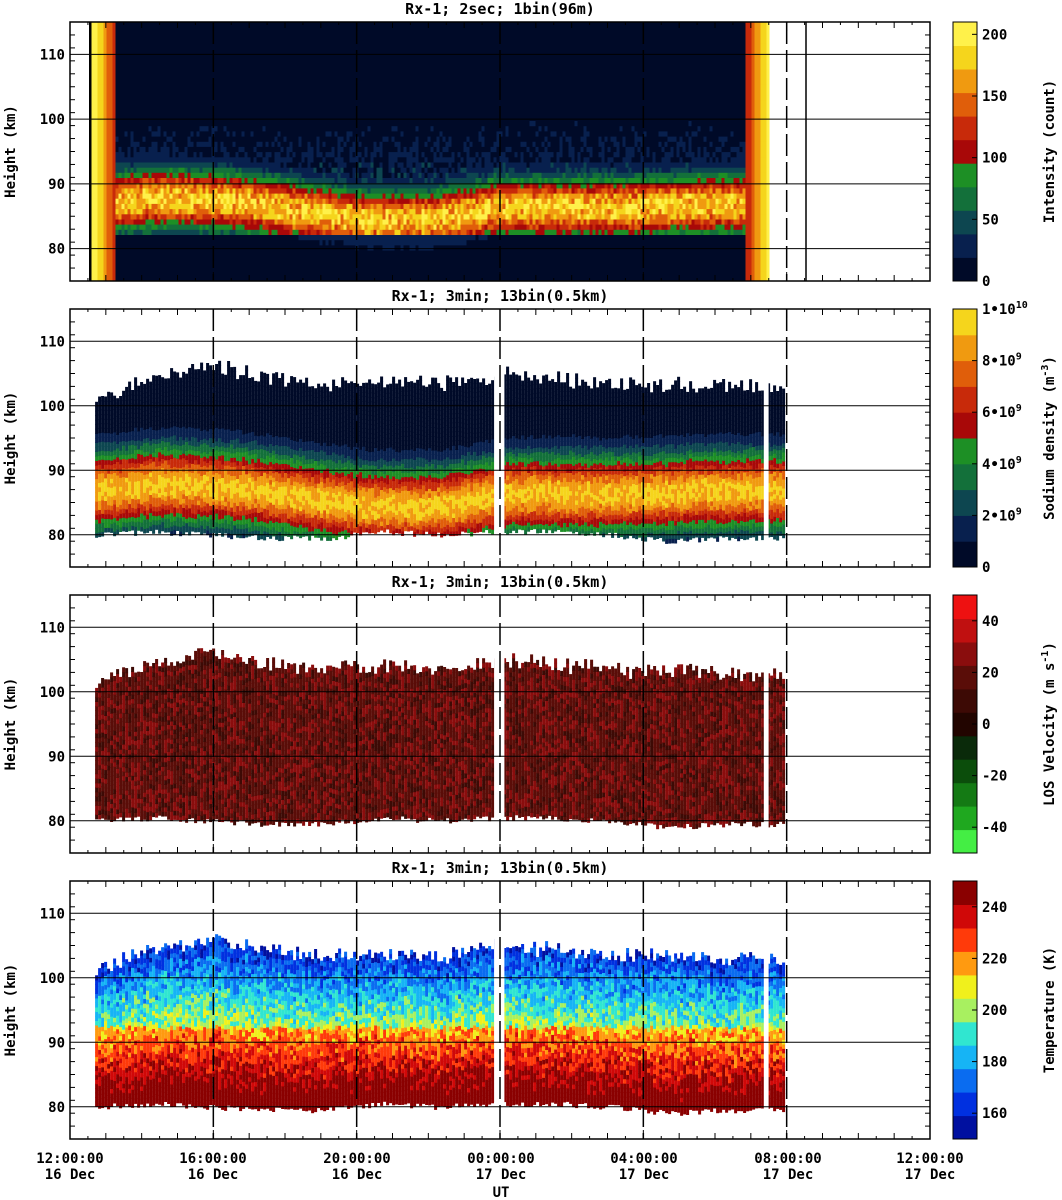  What do you see at coordinates (1002, 464) in the screenshot?
I see `colorbar-tick-label: 4•109` at bounding box center [1002, 464].